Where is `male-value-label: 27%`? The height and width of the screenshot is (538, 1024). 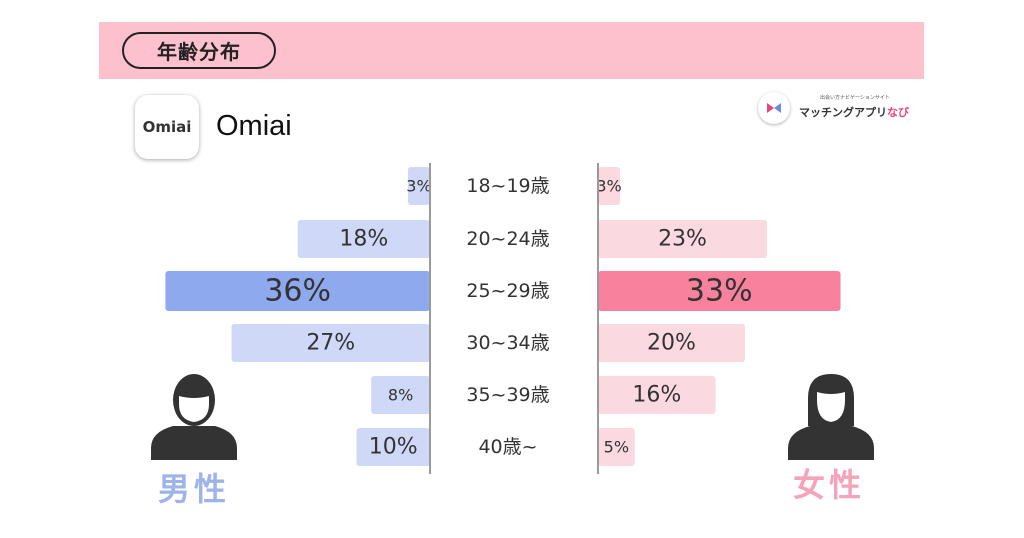
male-value-label: 27% is located at coordinates (330, 343).